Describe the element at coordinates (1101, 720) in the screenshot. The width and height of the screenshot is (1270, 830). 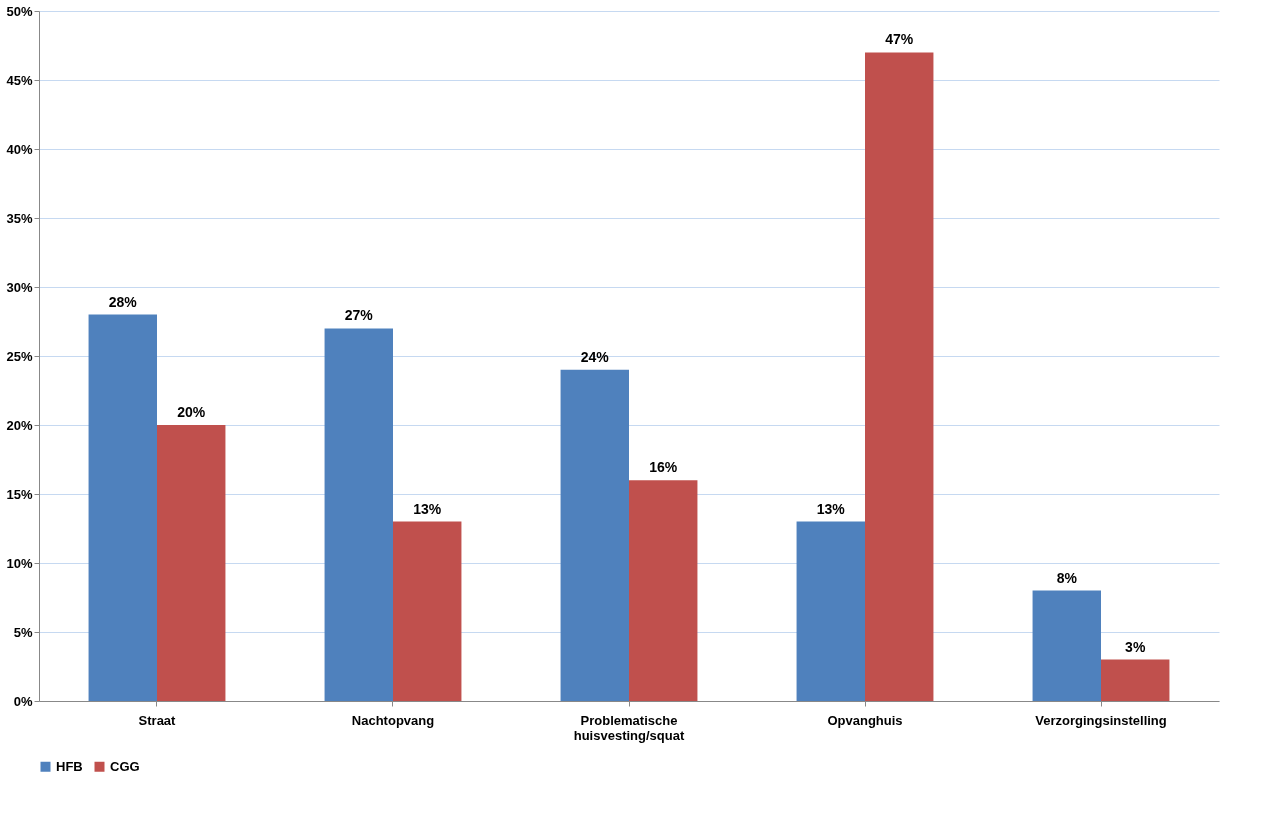
I see `x-tick-label: Verzorgingsinstelling` at that location.